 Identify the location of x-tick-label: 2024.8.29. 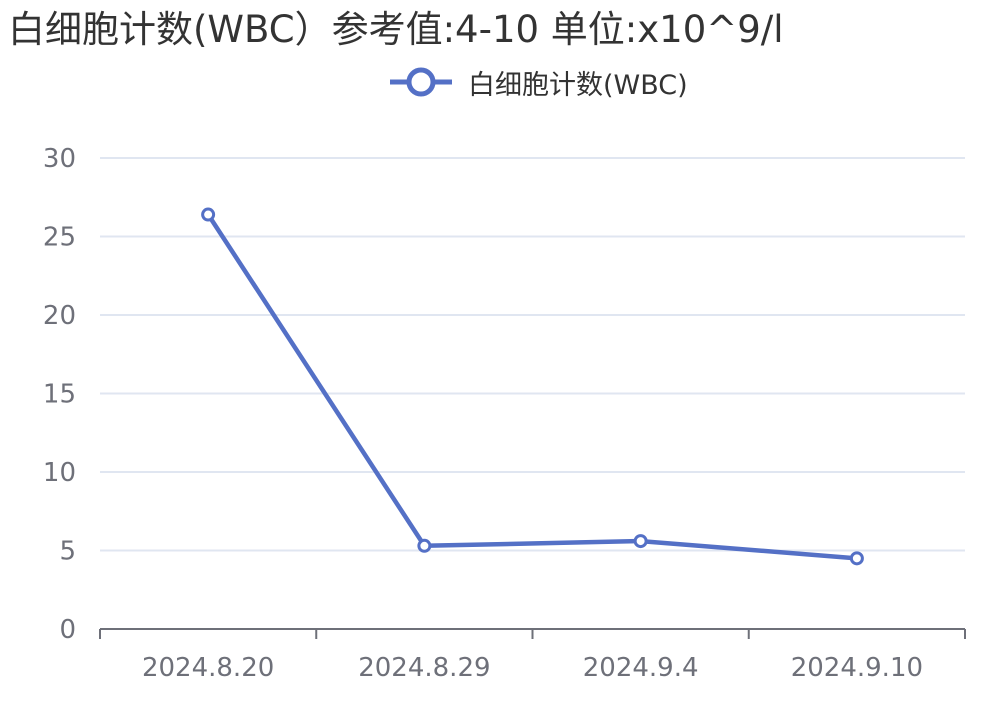
(424, 668).